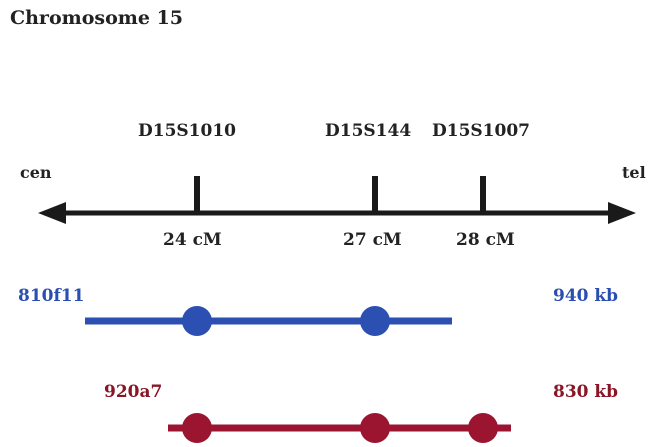 The image size is (650, 447). What do you see at coordinates (586, 392) in the screenshot?
I see `clone-size-920a7: 830 kb` at bounding box center [586, 392].